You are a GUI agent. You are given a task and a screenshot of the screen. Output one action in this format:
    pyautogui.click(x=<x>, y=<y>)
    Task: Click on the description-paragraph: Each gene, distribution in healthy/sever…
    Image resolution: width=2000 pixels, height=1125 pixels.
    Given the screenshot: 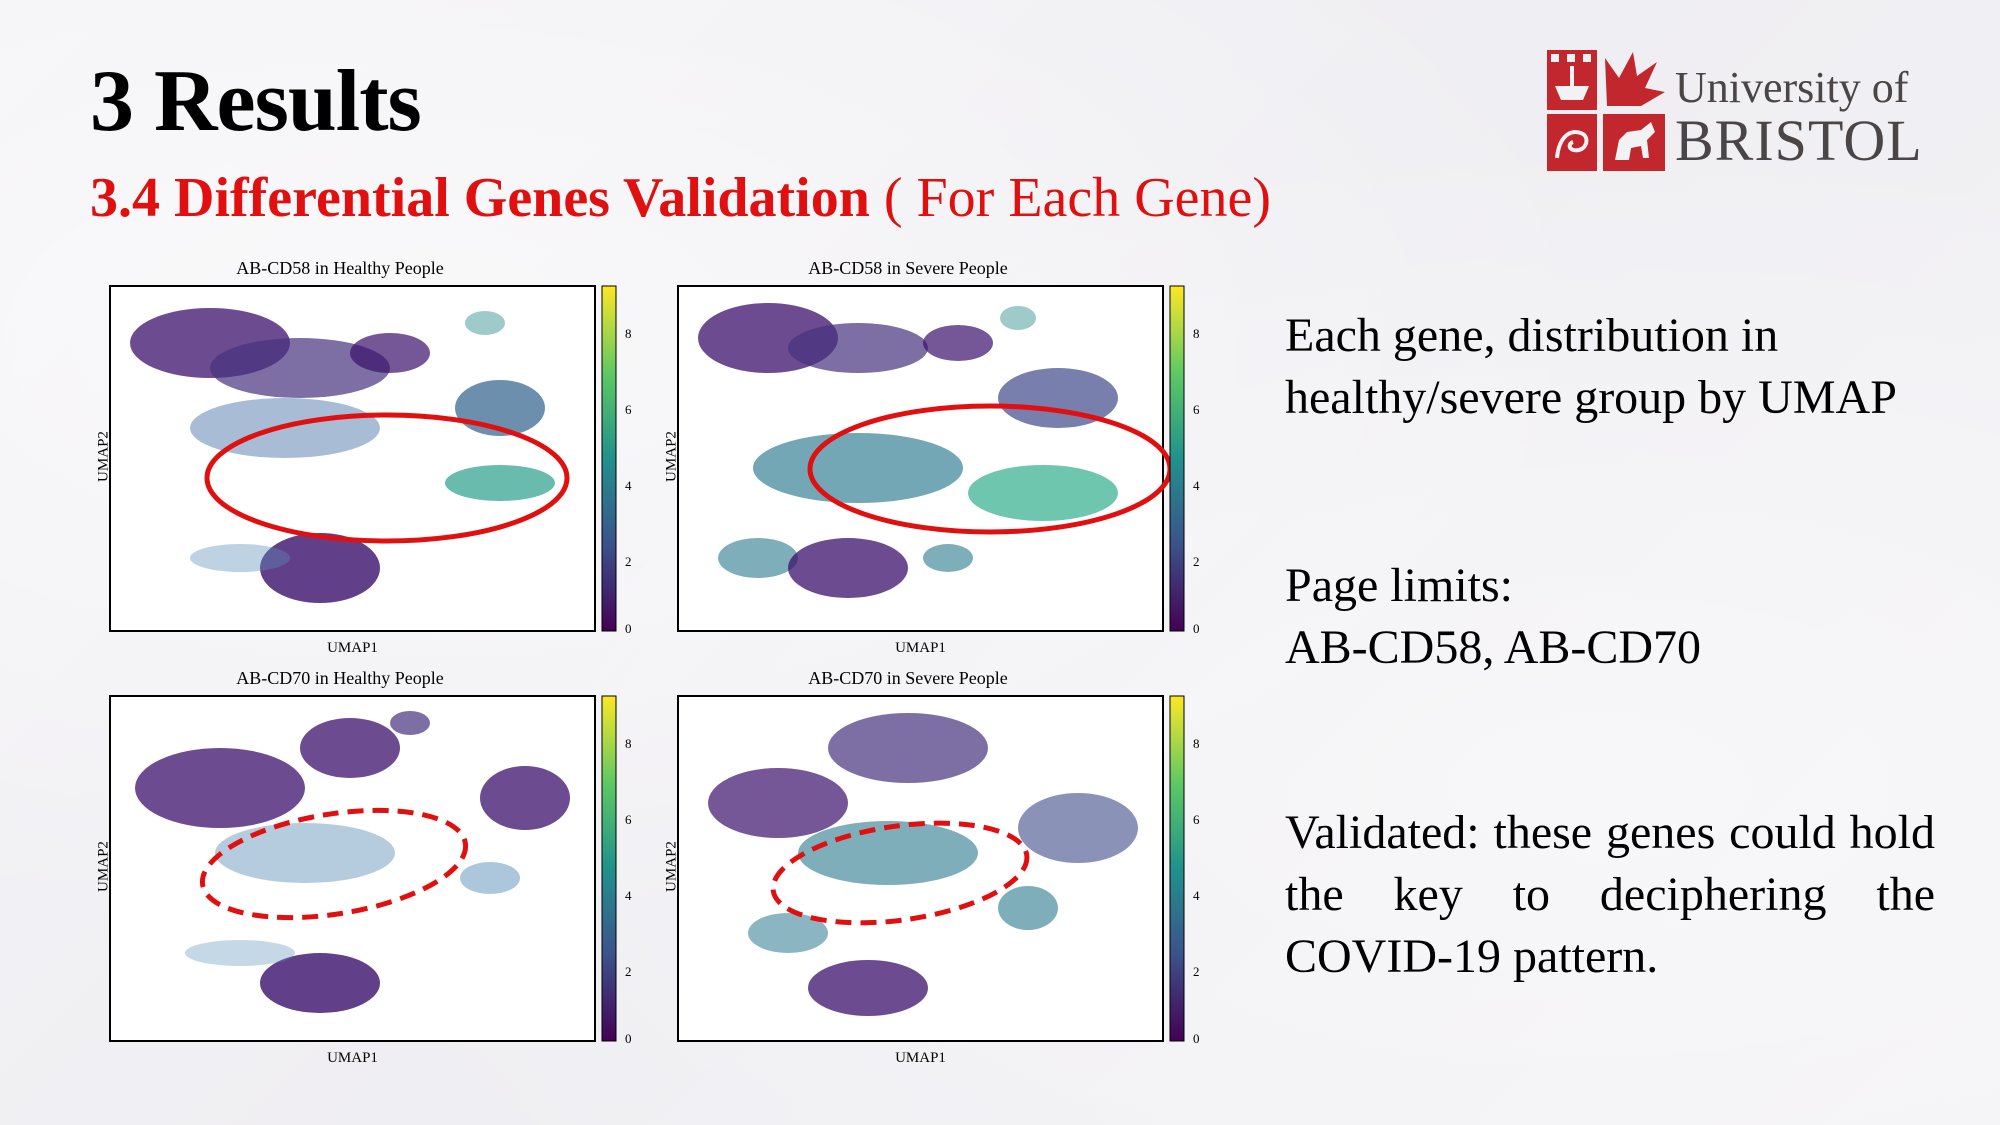 What is the action you would take?
    pyautogui.click(x=1610, y=367)
    